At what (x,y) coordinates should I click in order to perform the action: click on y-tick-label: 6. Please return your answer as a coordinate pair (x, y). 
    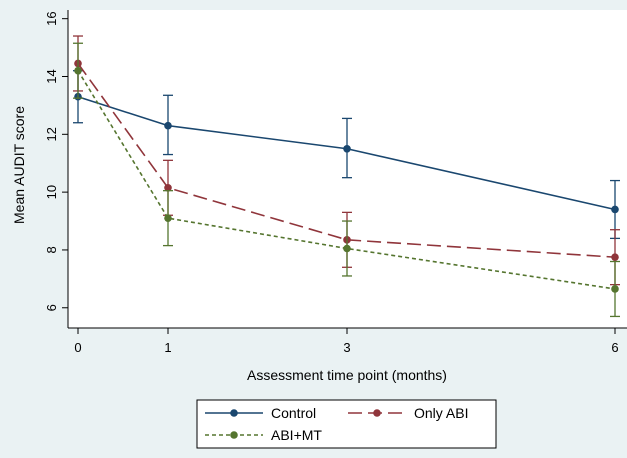
    Looking at the image, I should click on (51, 307).